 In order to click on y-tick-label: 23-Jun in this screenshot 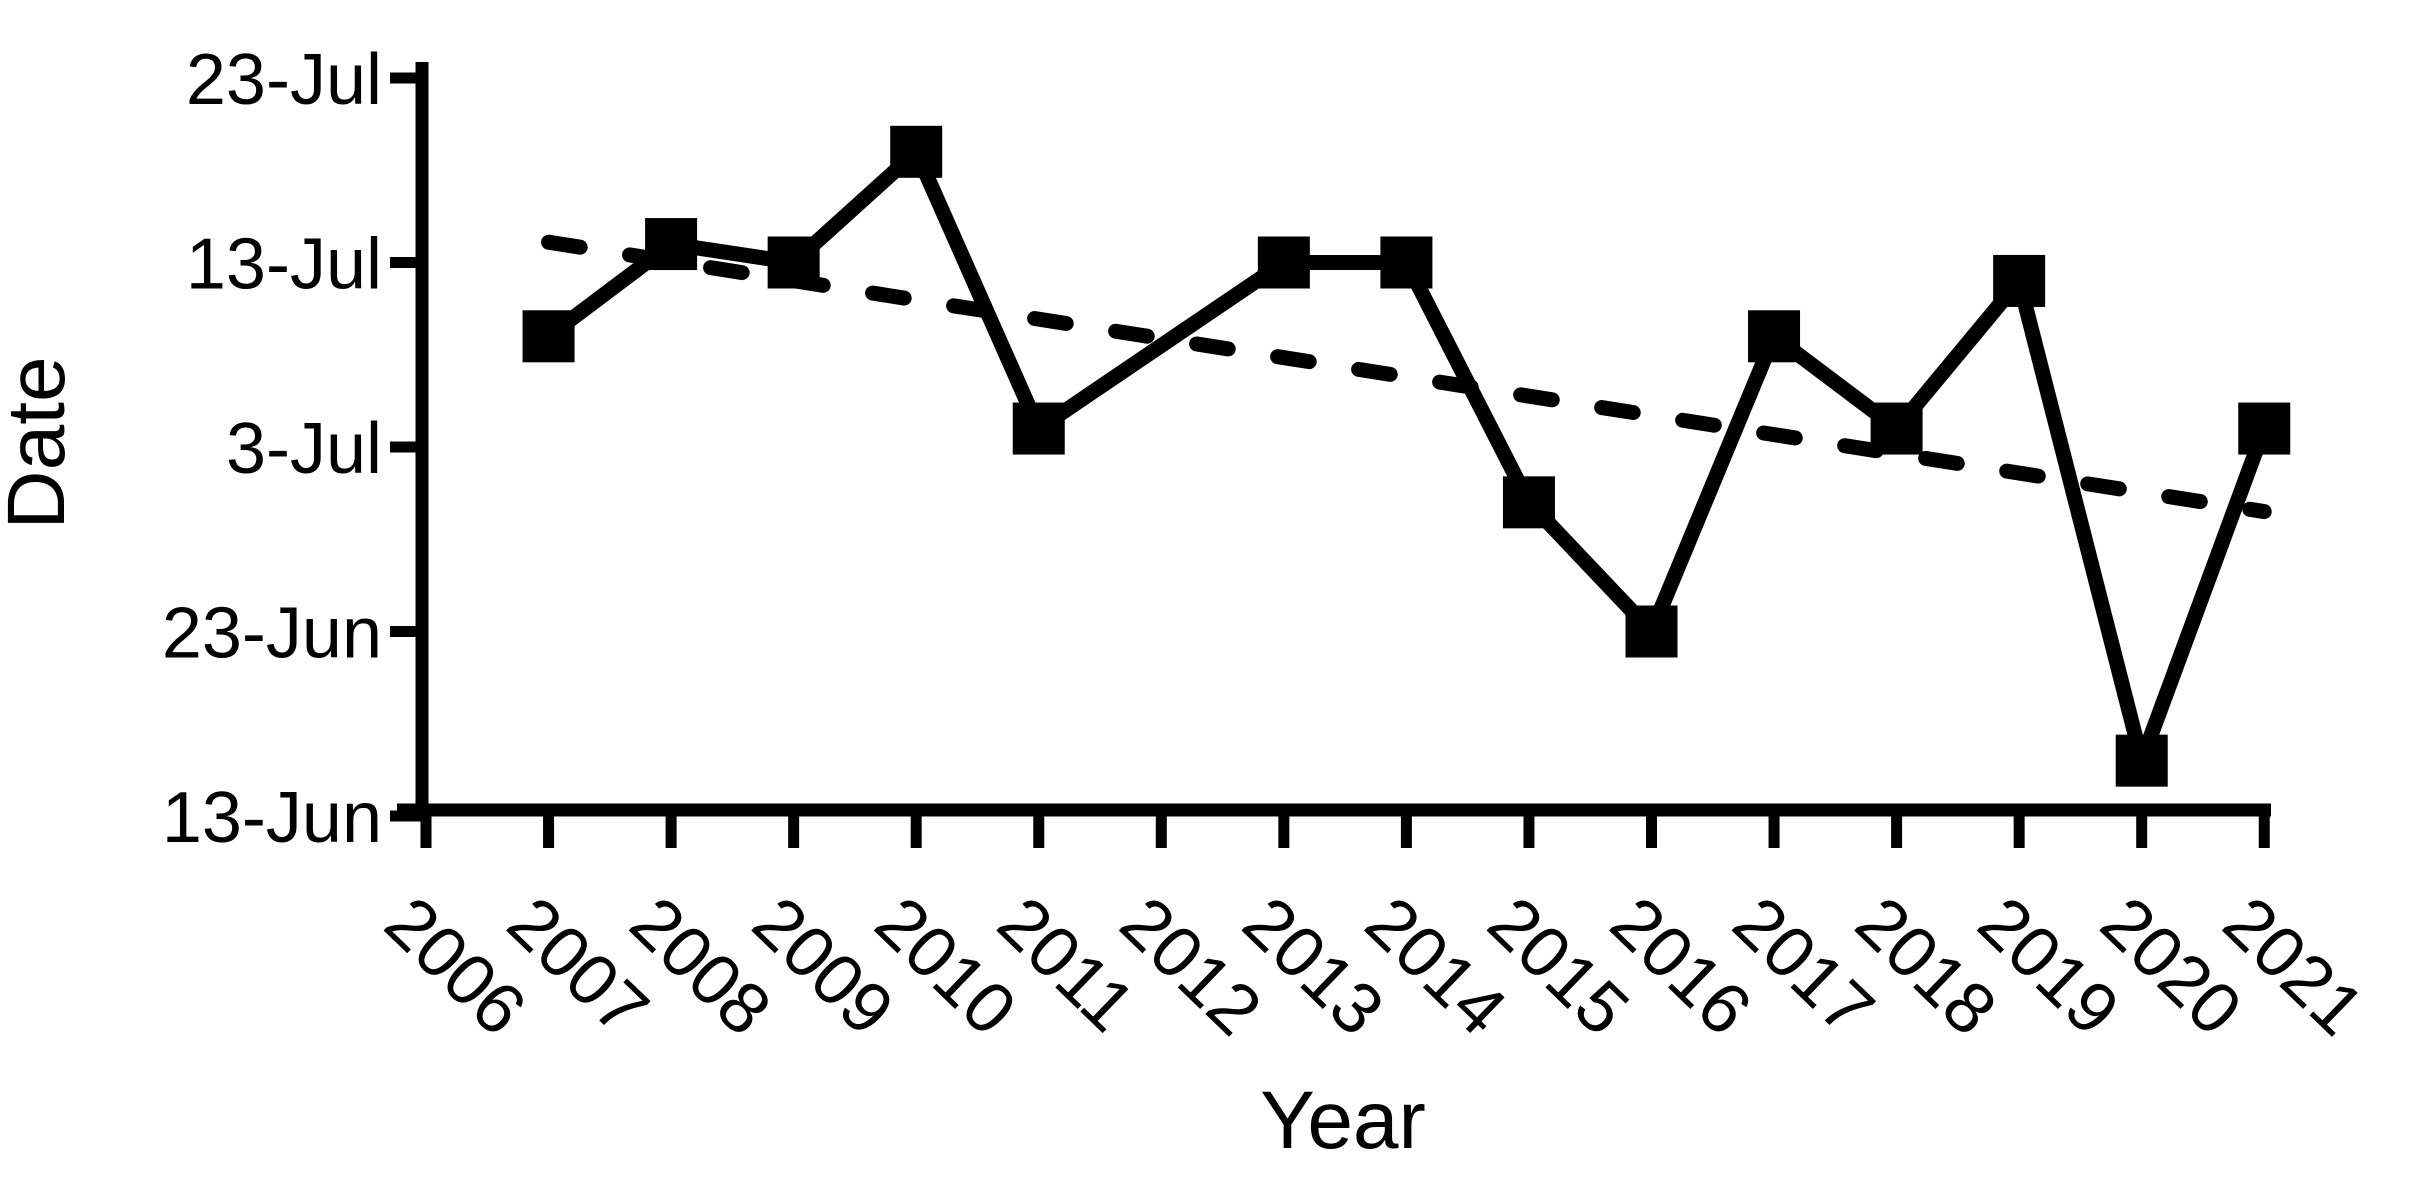, I will do `click(272, 634)`.